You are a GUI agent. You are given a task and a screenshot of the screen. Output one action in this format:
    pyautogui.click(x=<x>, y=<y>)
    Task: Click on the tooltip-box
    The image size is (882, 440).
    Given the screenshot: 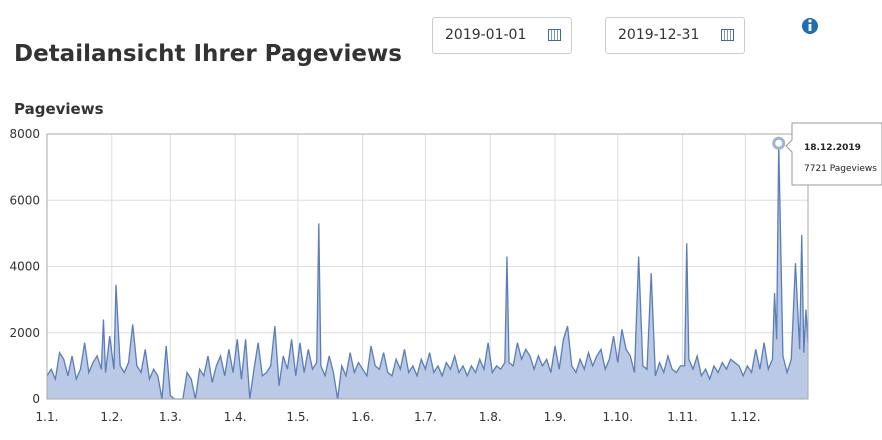 What is the action you would take?
    pyautogui.click(x=833, y=154)
    